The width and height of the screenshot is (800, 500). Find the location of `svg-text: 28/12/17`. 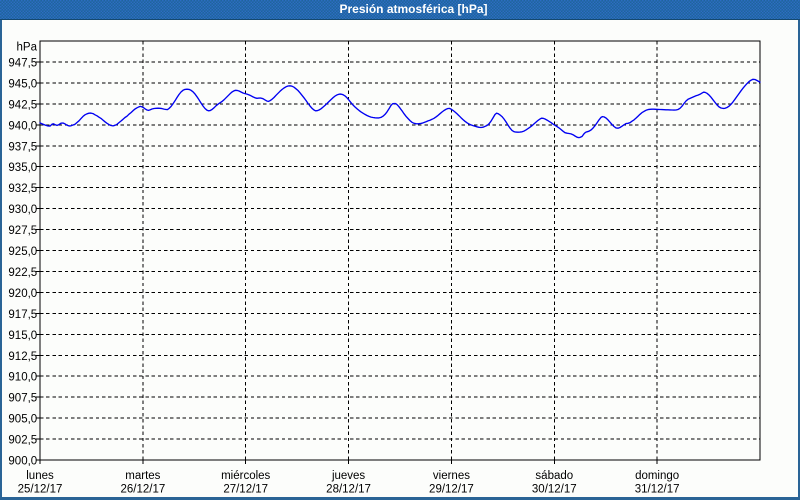

svg-text: 28/12/17 is located at coordinates (348, 490).